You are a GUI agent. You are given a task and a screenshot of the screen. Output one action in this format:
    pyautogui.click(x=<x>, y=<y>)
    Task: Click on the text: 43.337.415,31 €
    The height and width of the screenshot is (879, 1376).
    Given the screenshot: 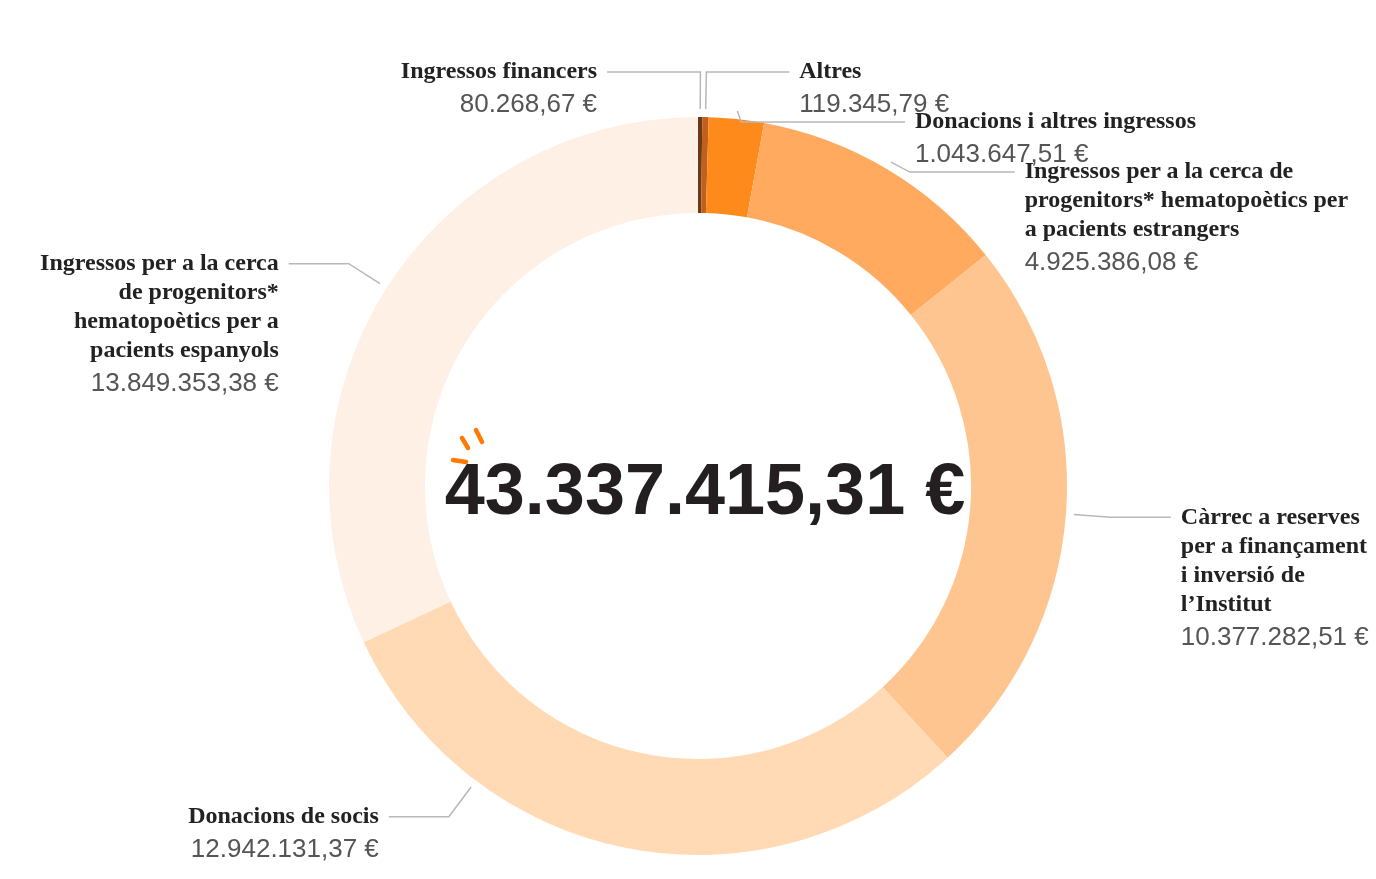 What is the action you would take?
    pyautogui.click(x=705, y=488)
    